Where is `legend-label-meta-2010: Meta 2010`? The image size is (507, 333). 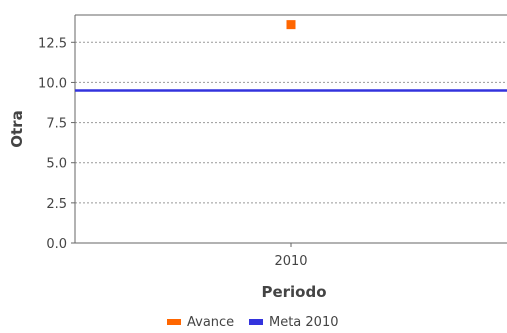
legend-label-meta-2010: Meta 2010 is located at coordinates (304, 322).